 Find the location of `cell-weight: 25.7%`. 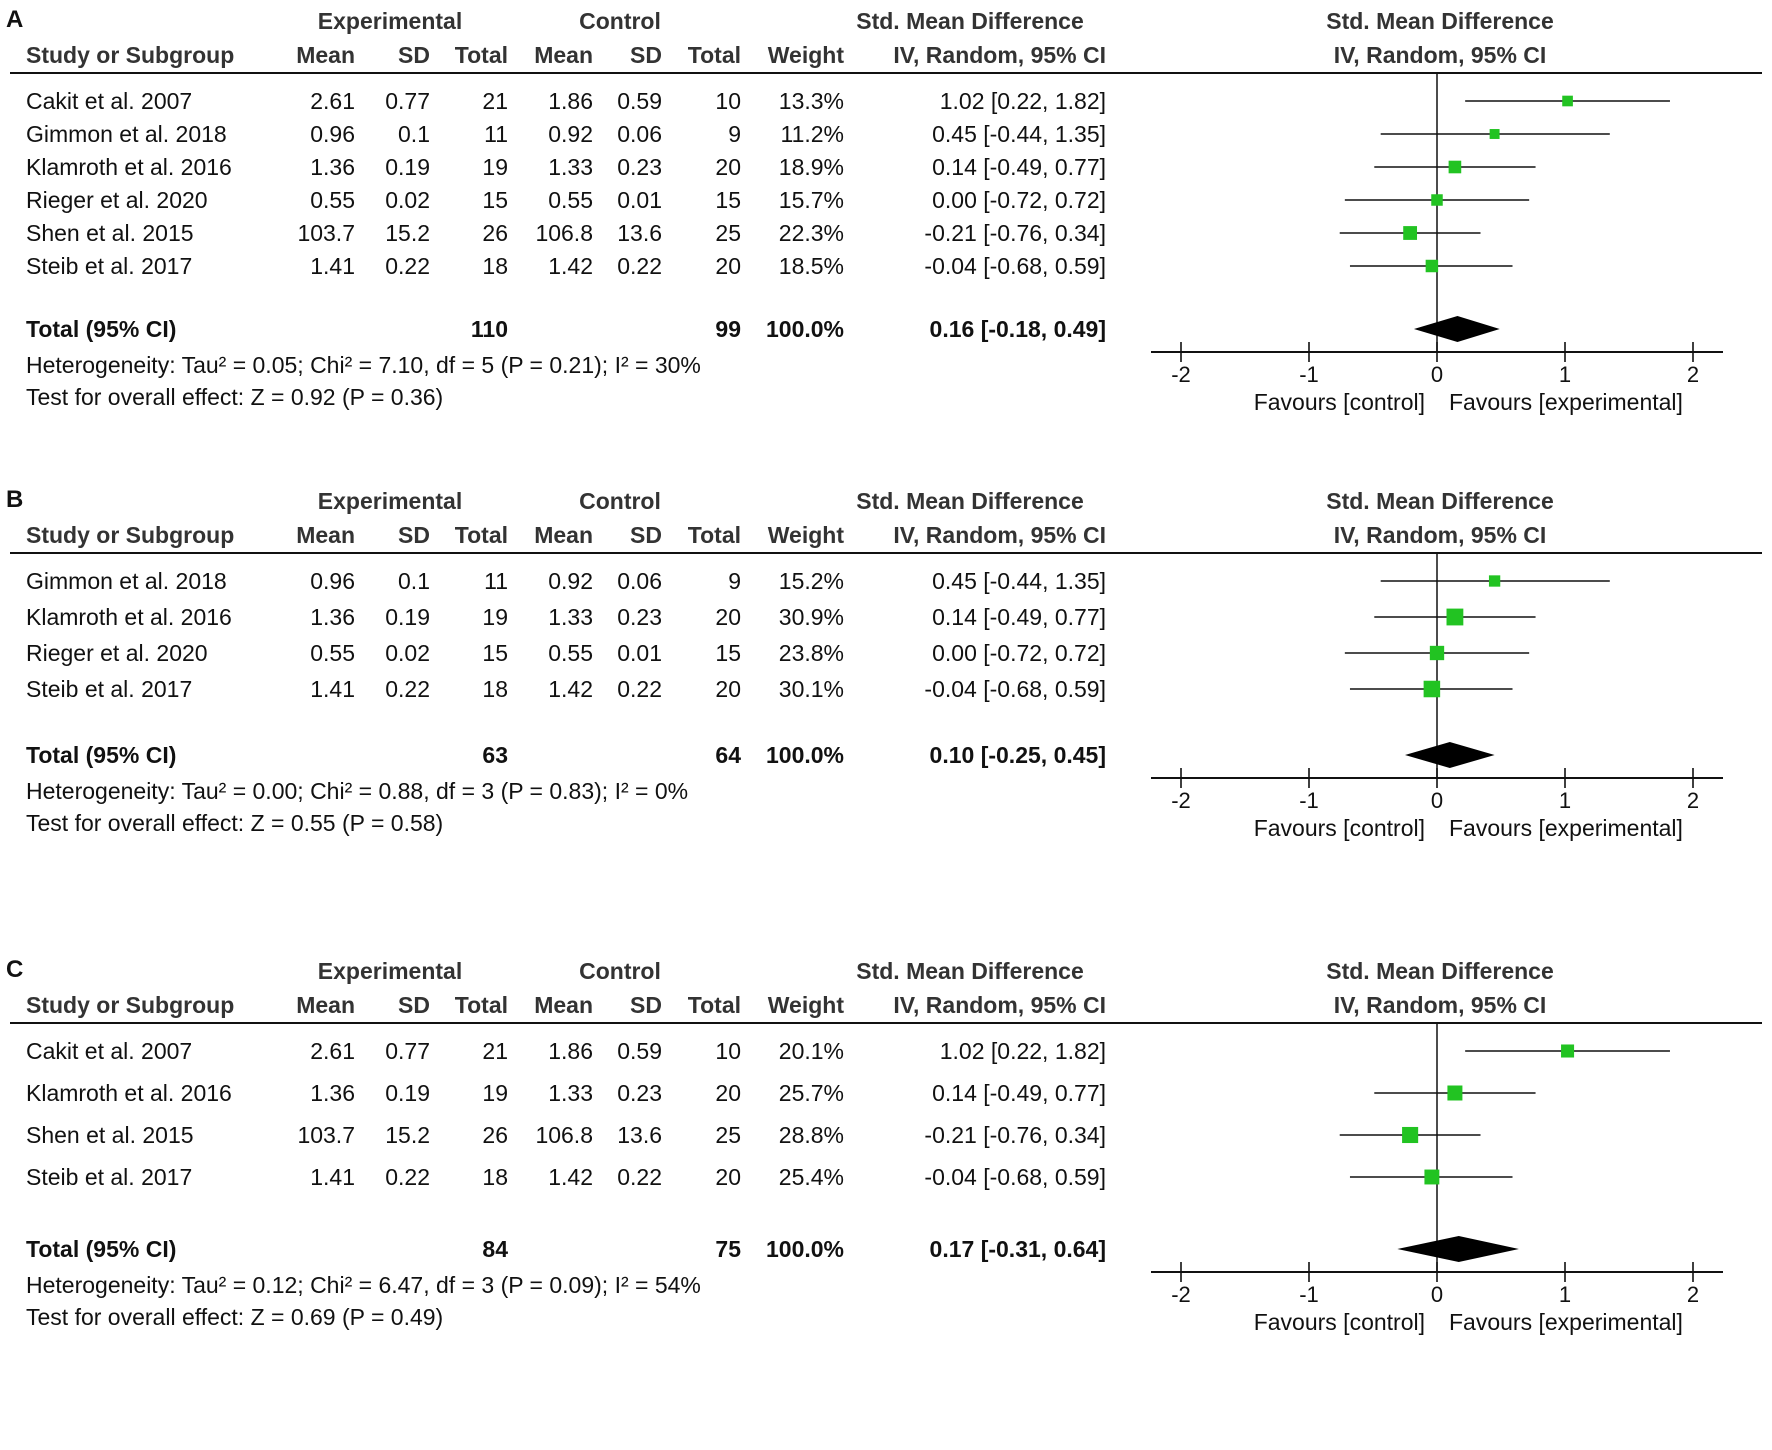

cell-weight: 25.7% is located at coordinates (811, 1093).